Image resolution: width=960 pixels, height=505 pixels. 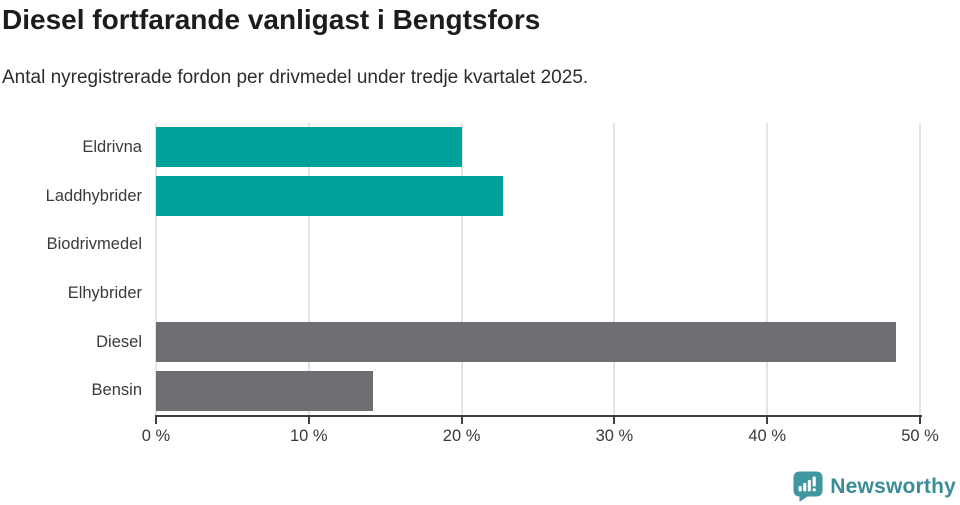 What do you see at coordinates (461, 436) in the screenshot?
I see `axis-tick-label: 20 %` at bounding box center [461, 436].